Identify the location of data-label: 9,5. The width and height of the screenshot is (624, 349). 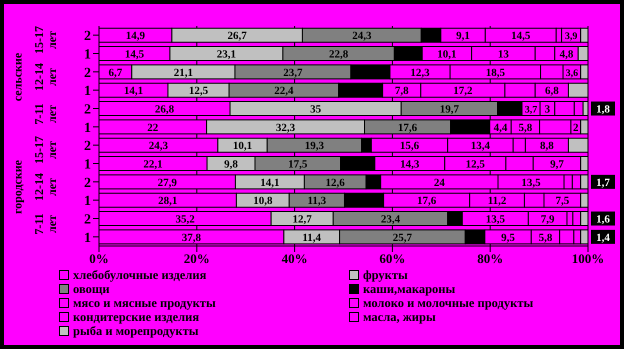
(508, 238).